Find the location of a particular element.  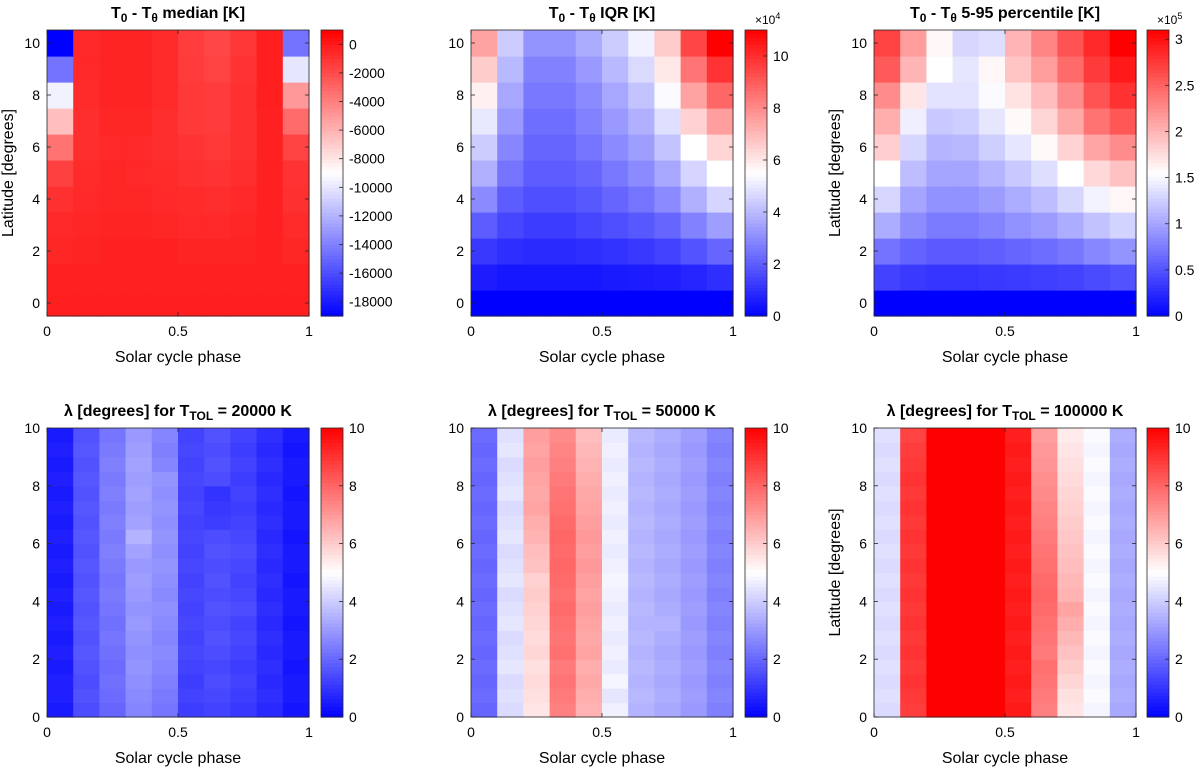

y-tick-label: 0 is located at coordinates (460, 717).